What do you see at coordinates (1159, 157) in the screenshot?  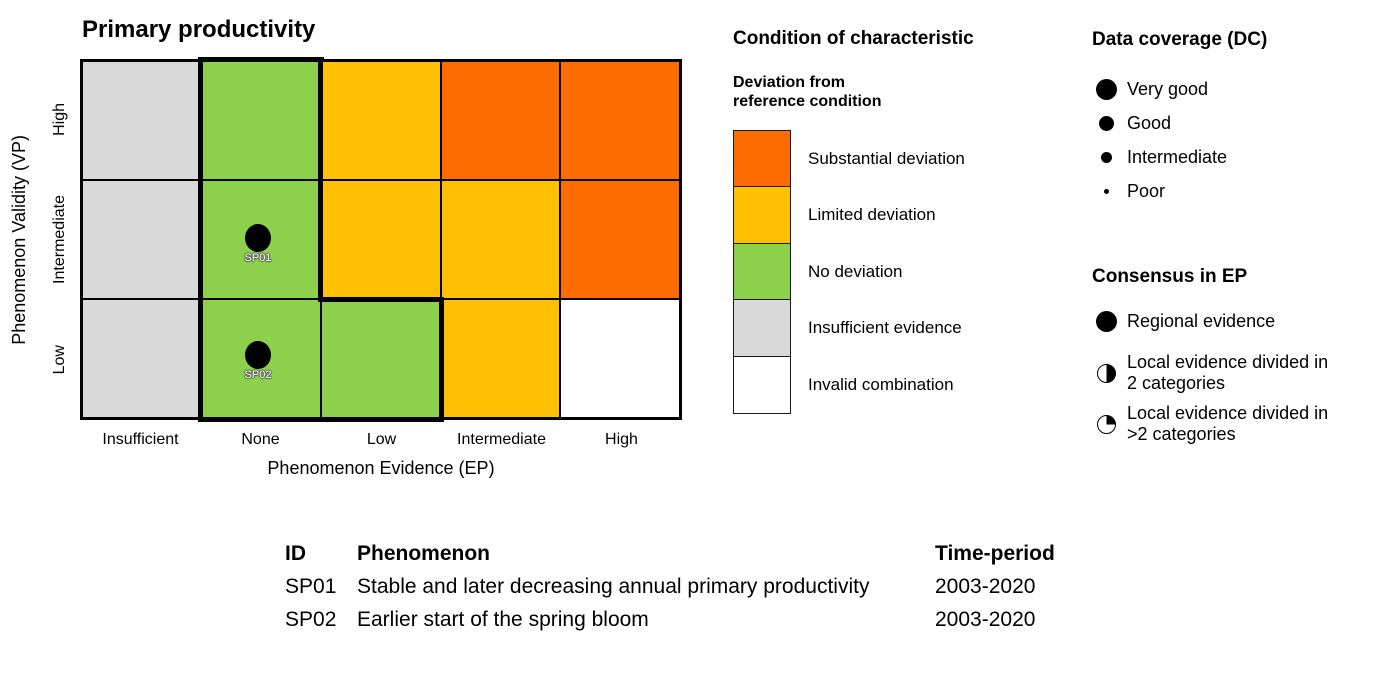 I see `dc-item-intermediate: Intermediate` at bounding box center [1159, 157].